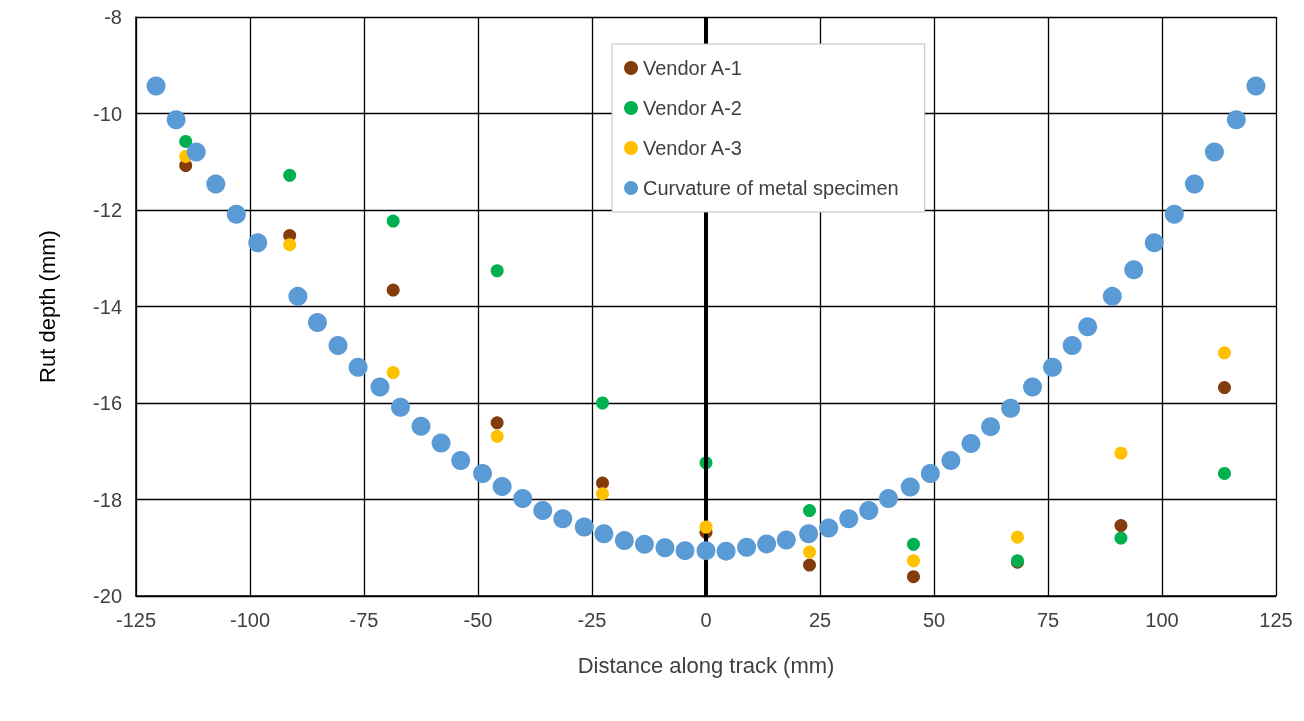  What do you see at coordinates (107, 113) in the screenshot?
I see `y-tick-label: -10` at bounding box center [107, 113].